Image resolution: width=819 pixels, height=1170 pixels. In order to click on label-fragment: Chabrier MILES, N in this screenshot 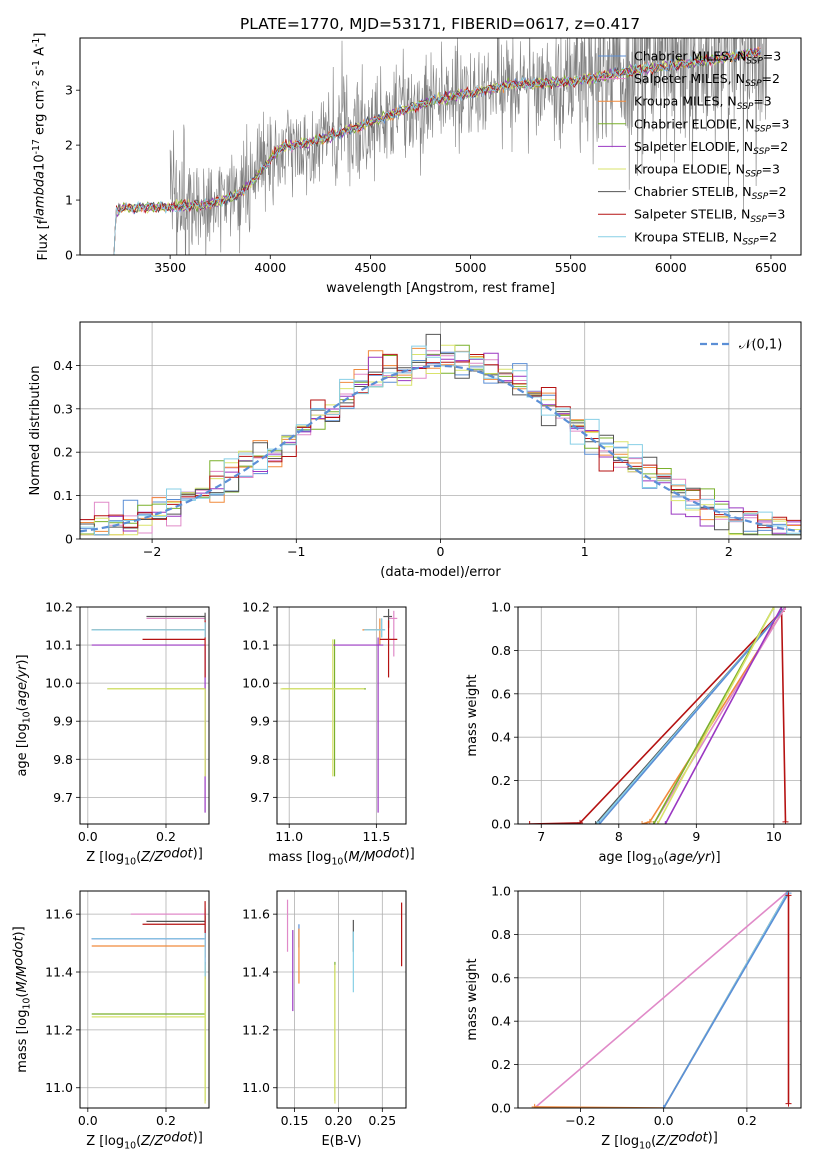, I will do `click(690, 56)`.